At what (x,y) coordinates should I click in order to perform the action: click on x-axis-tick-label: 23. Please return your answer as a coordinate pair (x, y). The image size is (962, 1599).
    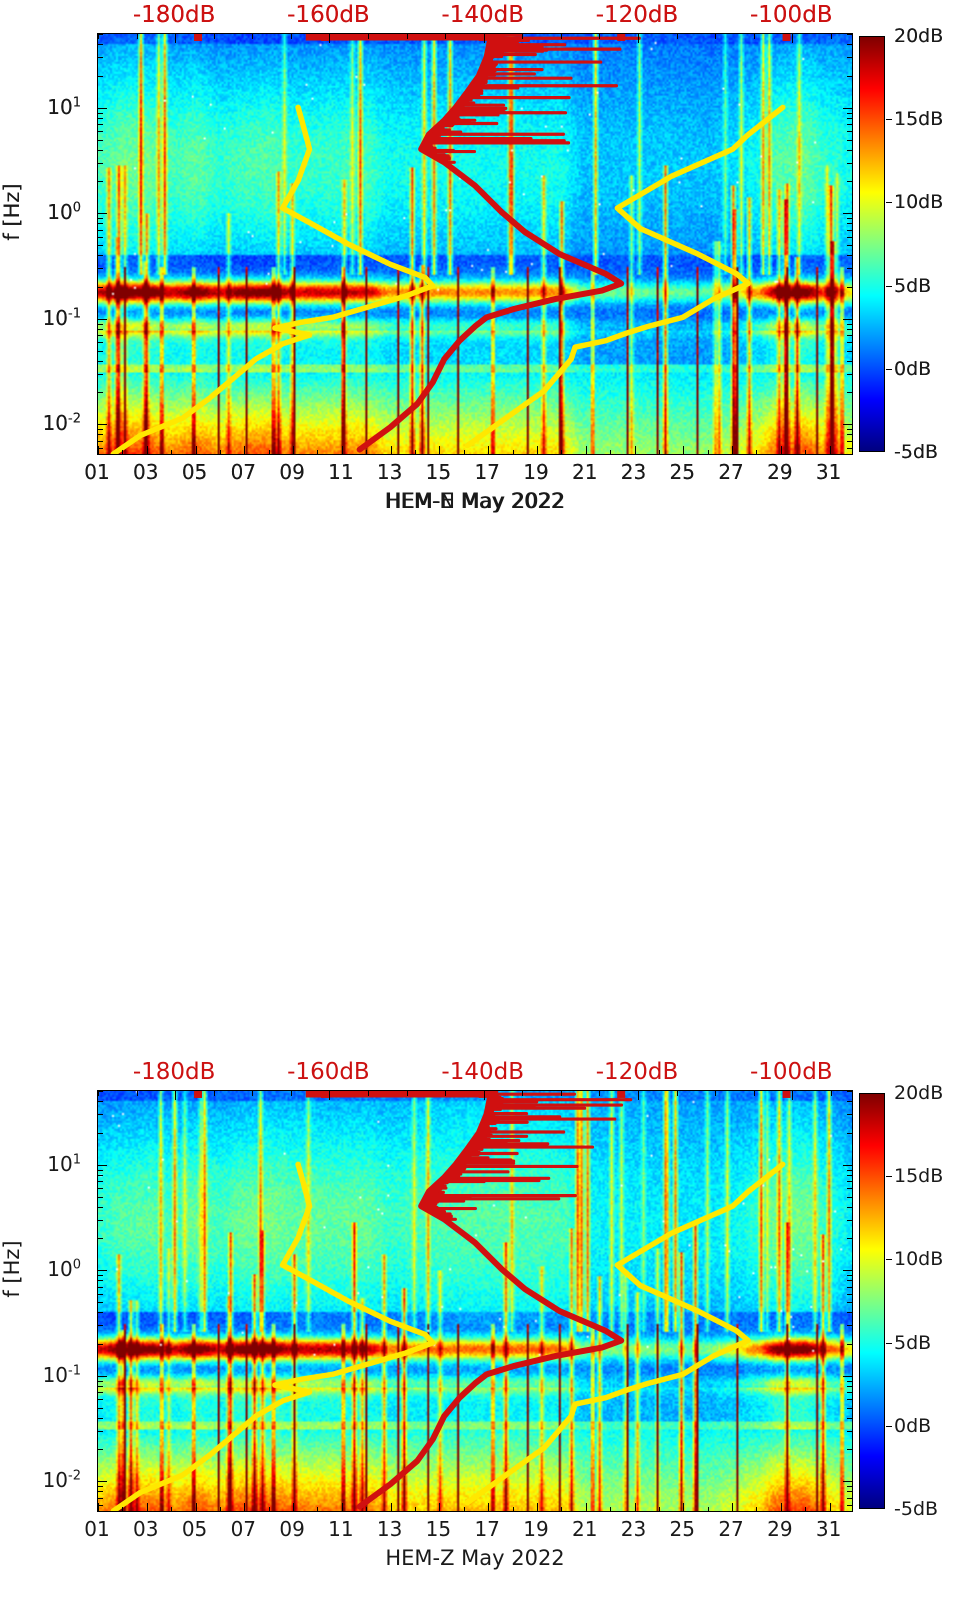
    Looking at the image, I should click on (633, 1529).